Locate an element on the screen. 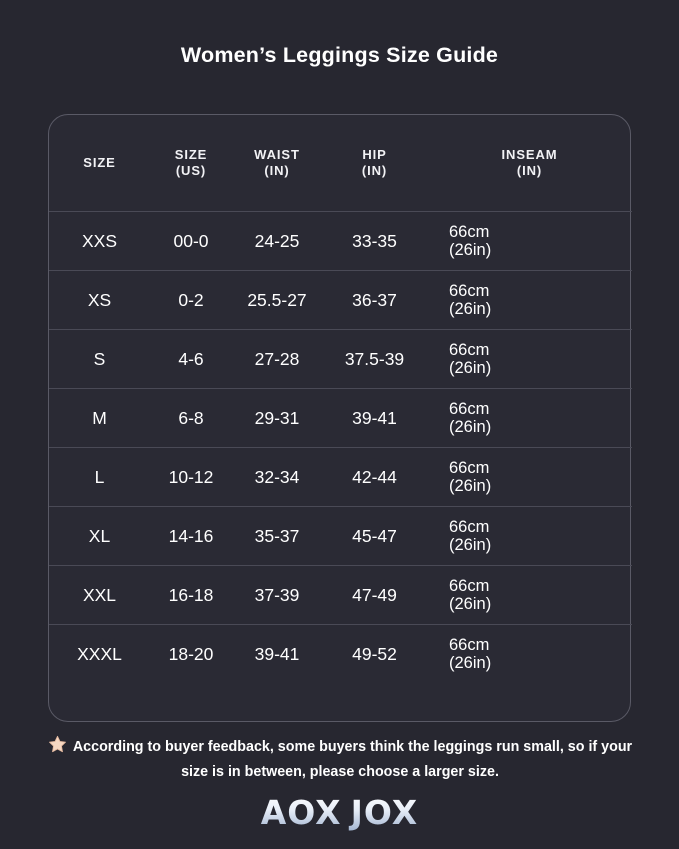 This screenshot has height=849, width=679. cell-hip: 39-41 is located at coordinates (374, 418).